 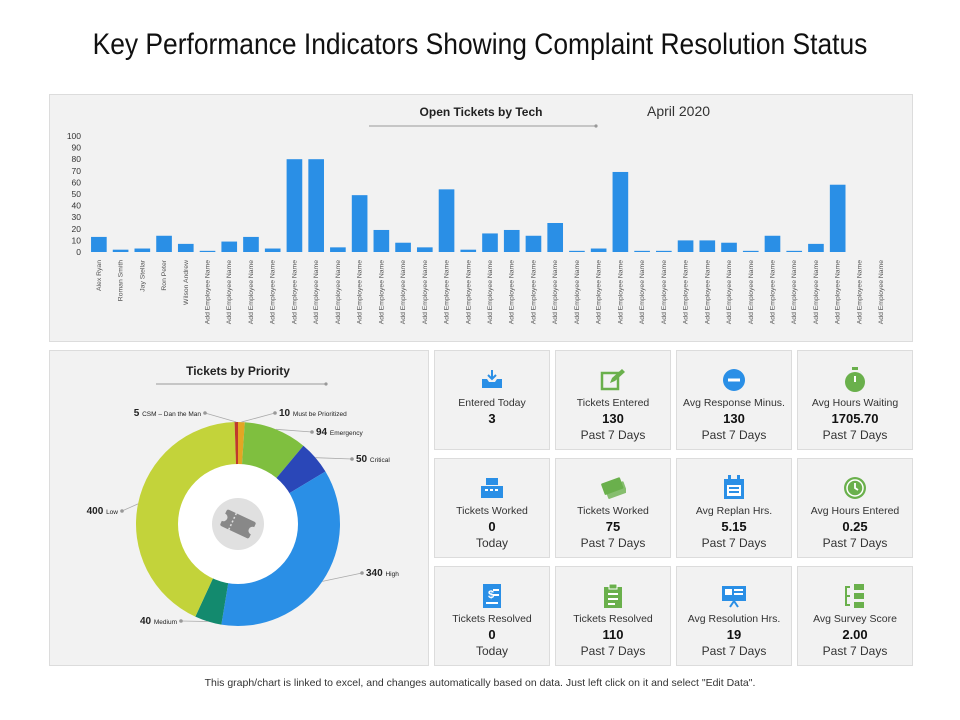 I want to click on kpi-label: Entered Today, so click(x=492, y=403).